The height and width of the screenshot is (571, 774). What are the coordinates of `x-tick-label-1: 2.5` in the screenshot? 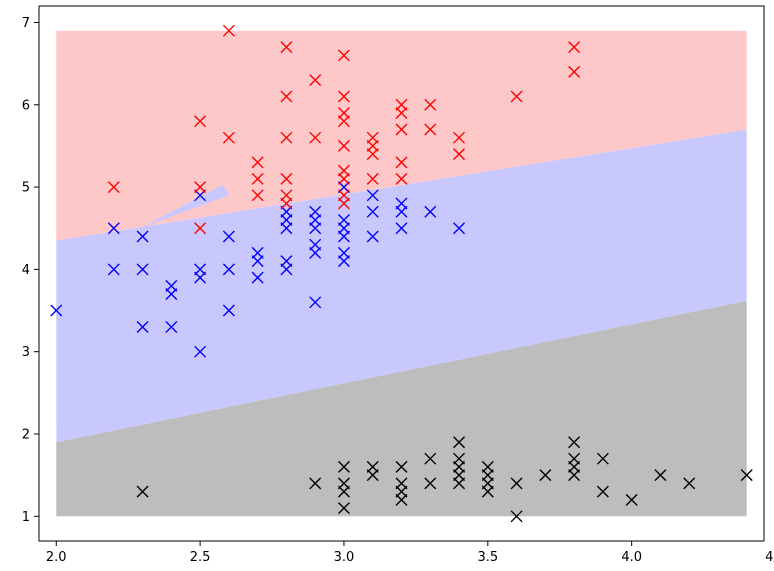 It's located at (200, 557).